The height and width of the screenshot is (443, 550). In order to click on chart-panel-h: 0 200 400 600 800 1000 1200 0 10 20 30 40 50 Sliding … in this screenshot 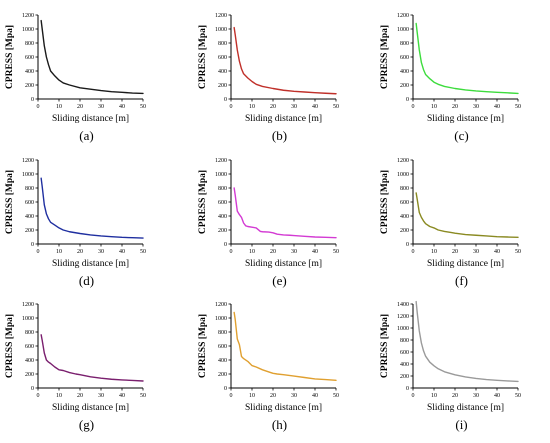, I will do `click(268, 367)`.